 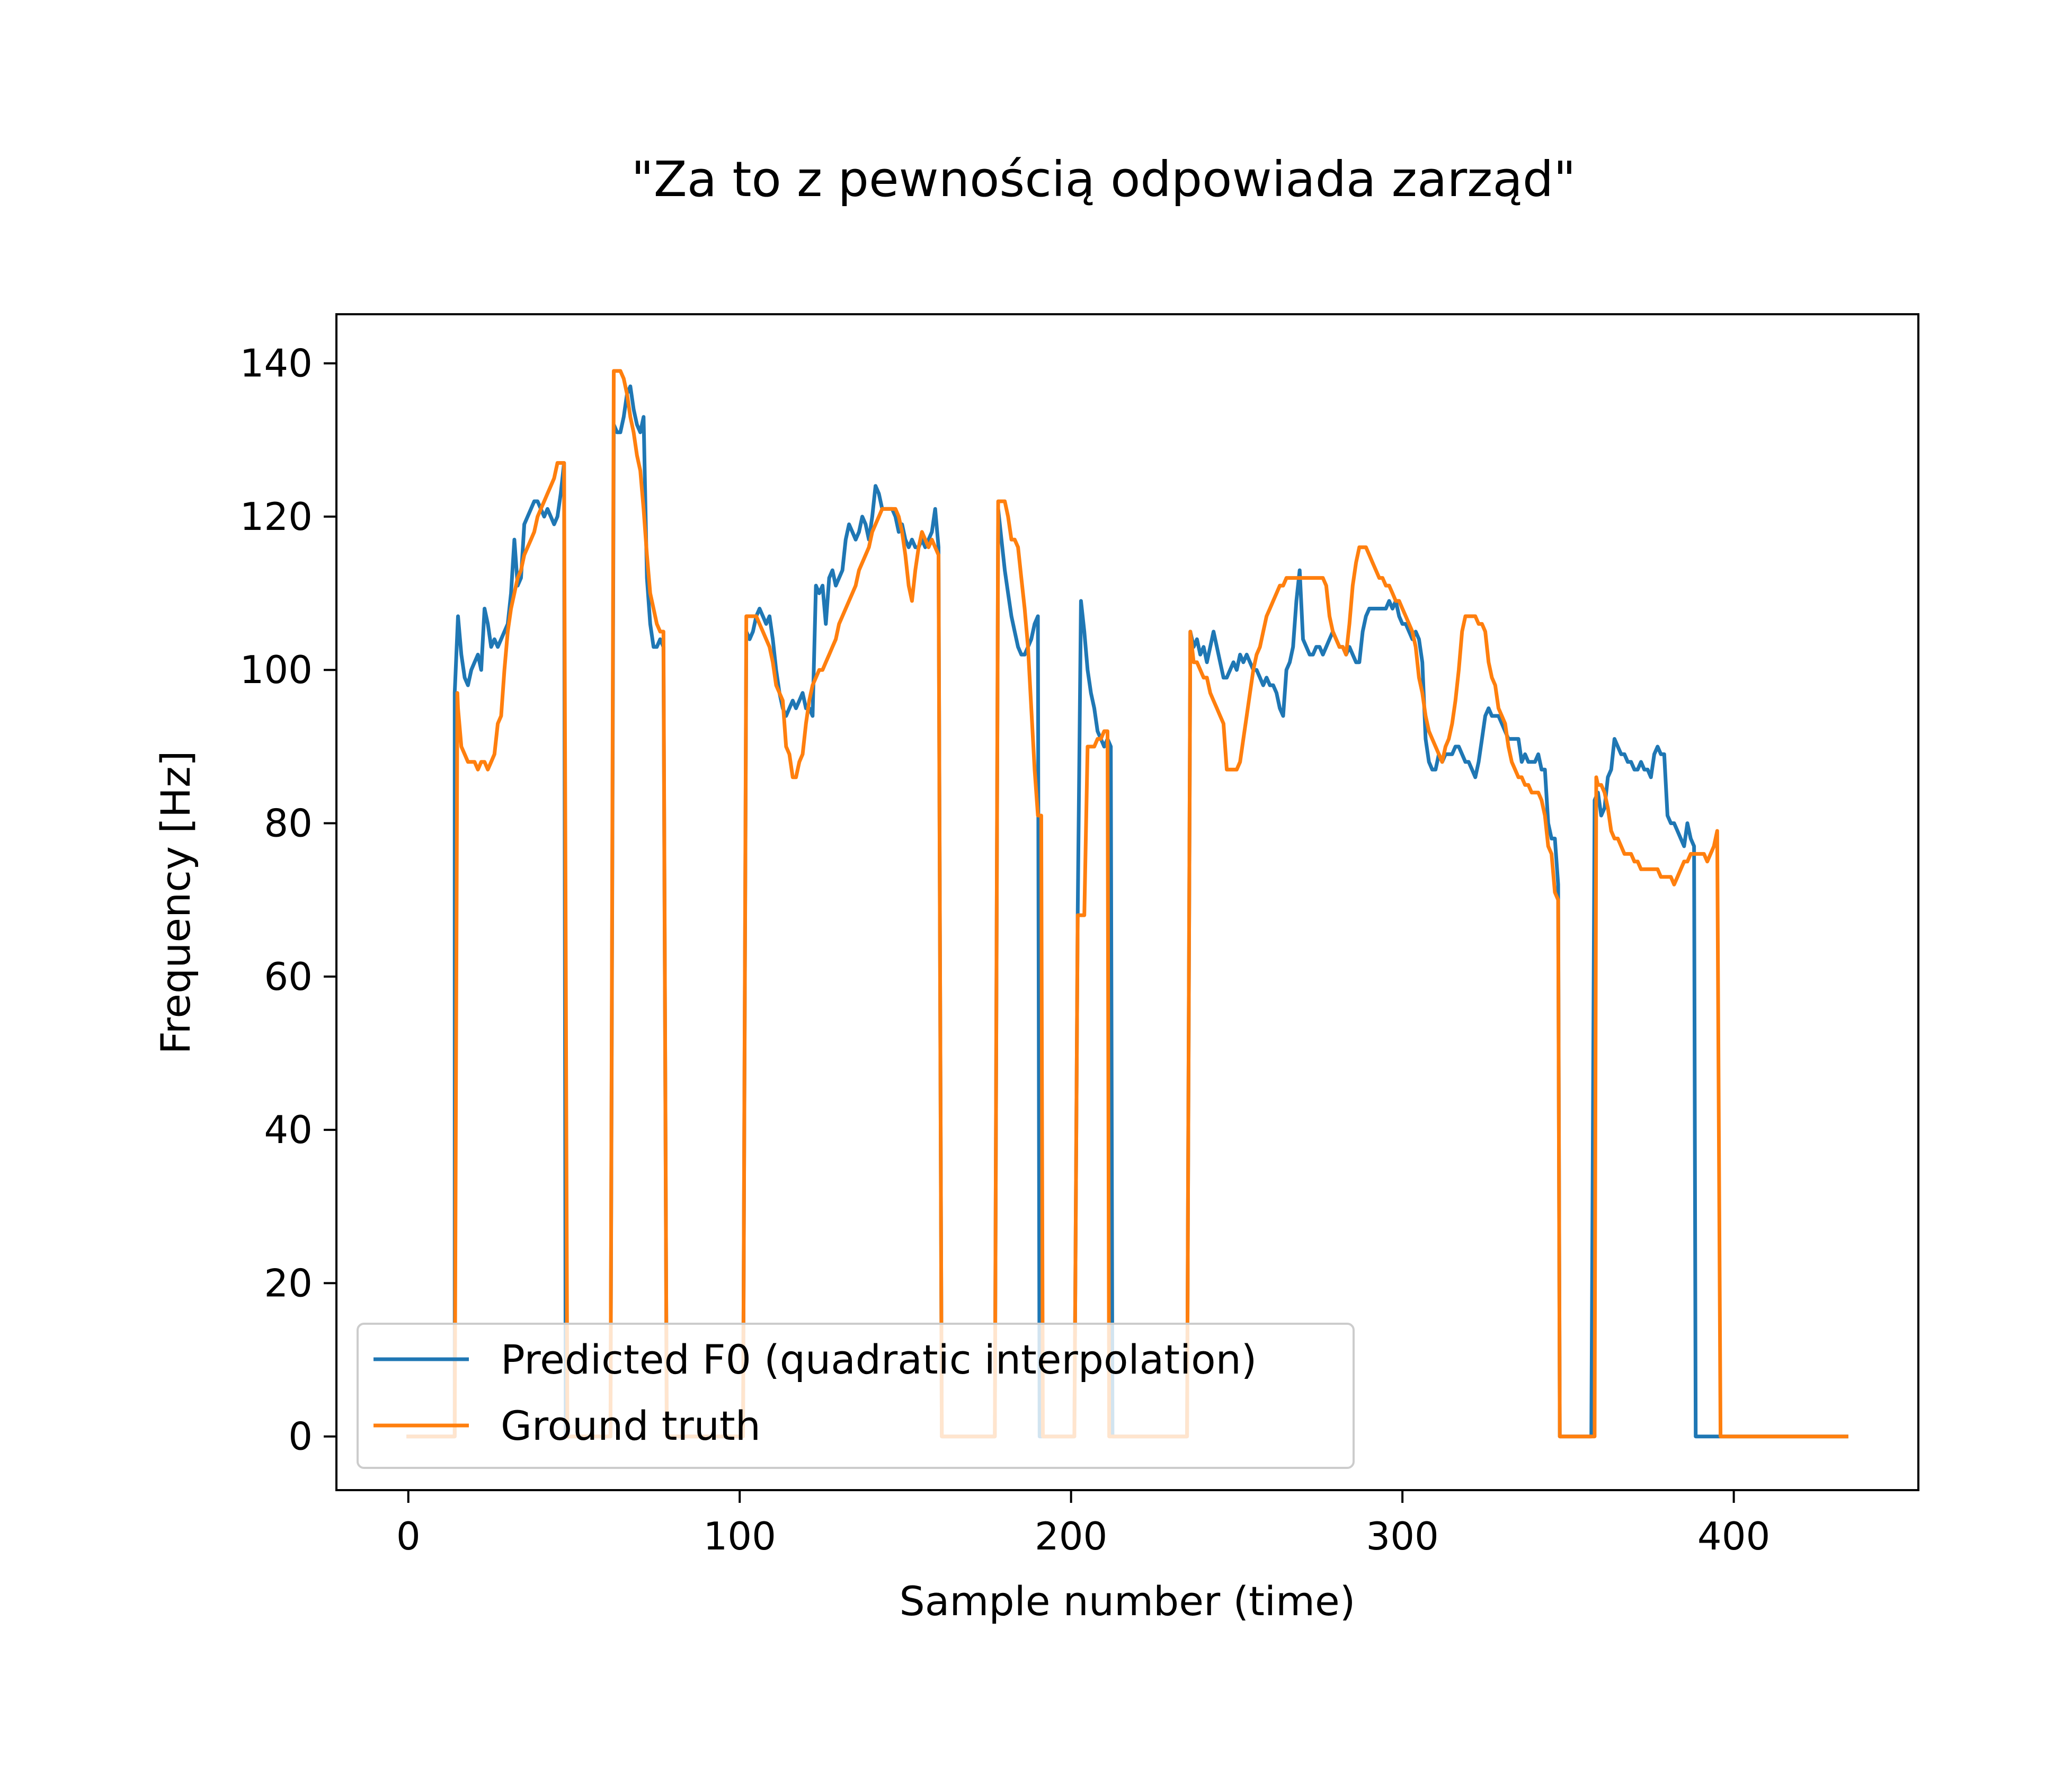 I want to click on y-tick-label: 40, so click(x=288, y=1130).